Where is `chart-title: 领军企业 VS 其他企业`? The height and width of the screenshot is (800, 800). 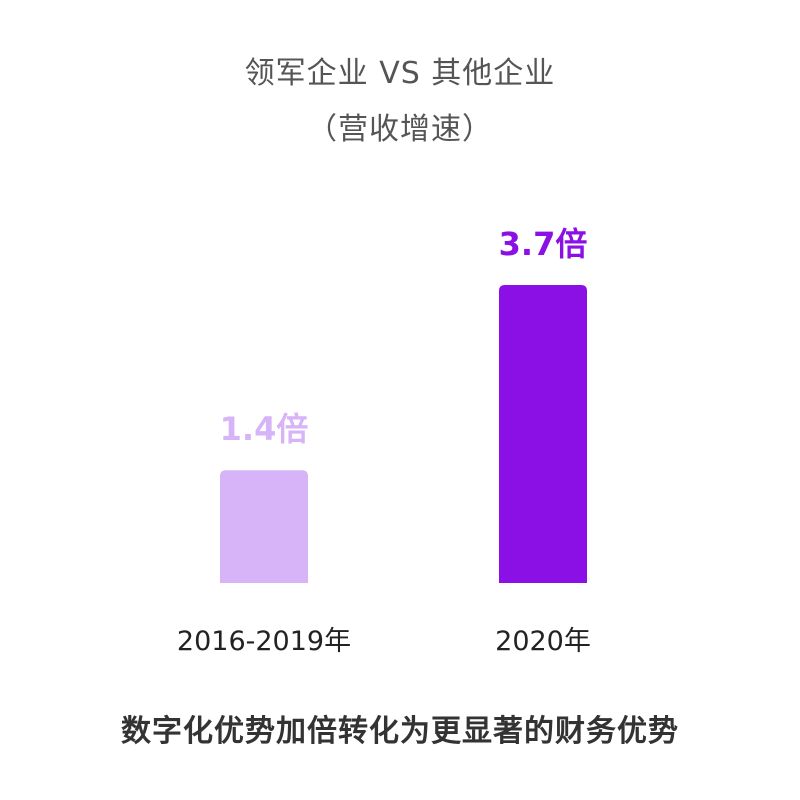 chart-title: 领军企业 VS 其他企业 is located at coordinates (400, 73).